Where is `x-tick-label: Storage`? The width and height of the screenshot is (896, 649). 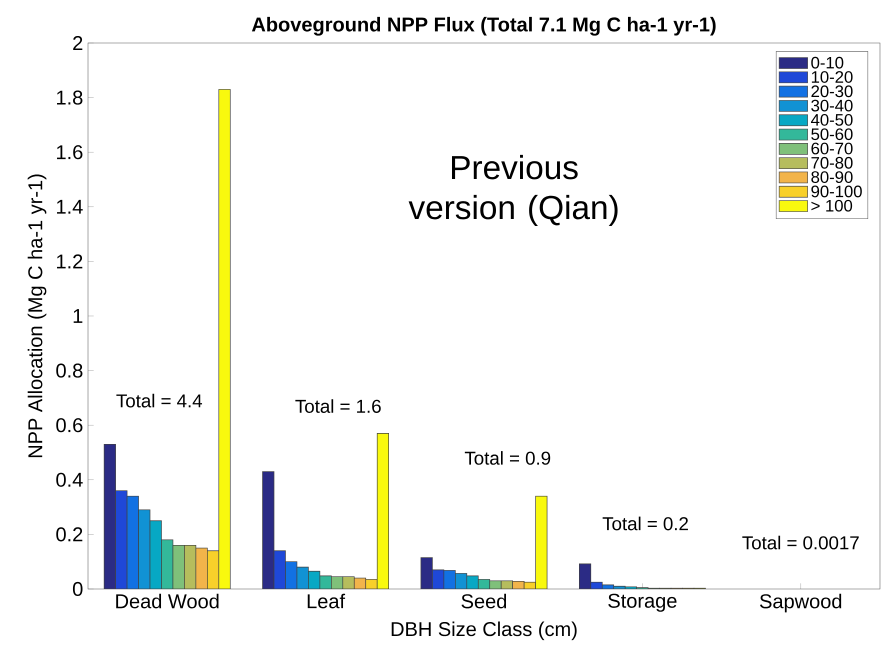
x-tick-label: Storage is located at coordinates (642, 603).